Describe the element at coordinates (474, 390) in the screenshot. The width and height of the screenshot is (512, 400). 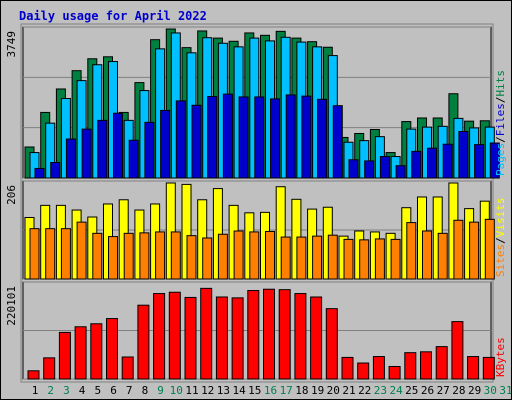
I see `day-label-29: 29` at that location.